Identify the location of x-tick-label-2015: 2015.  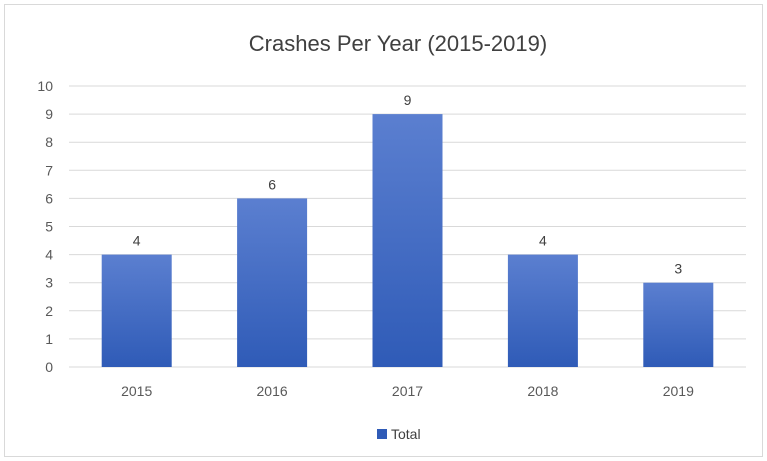
(136, 391).